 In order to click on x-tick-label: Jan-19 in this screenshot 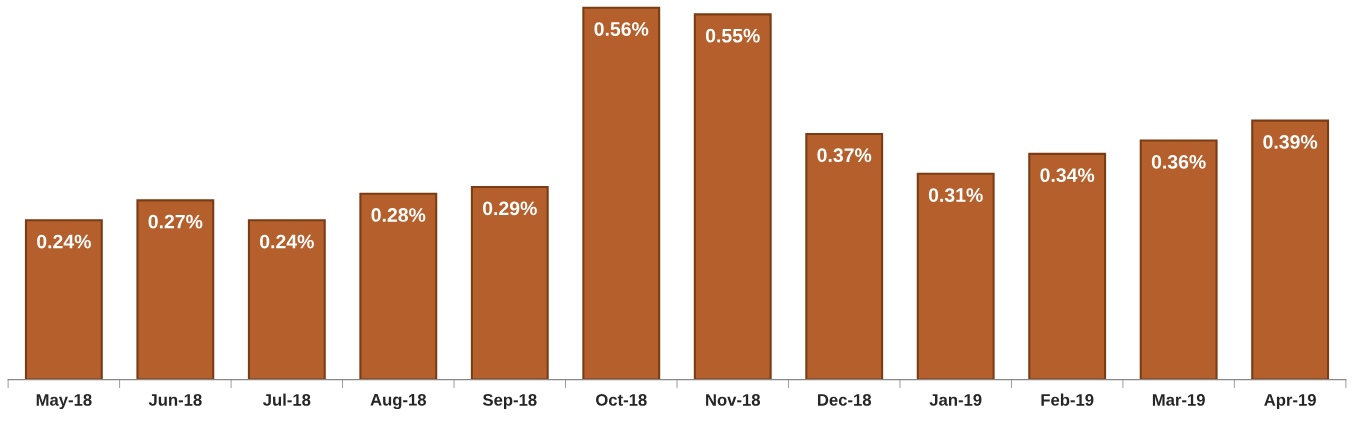, I will do `click(955, 399)`.